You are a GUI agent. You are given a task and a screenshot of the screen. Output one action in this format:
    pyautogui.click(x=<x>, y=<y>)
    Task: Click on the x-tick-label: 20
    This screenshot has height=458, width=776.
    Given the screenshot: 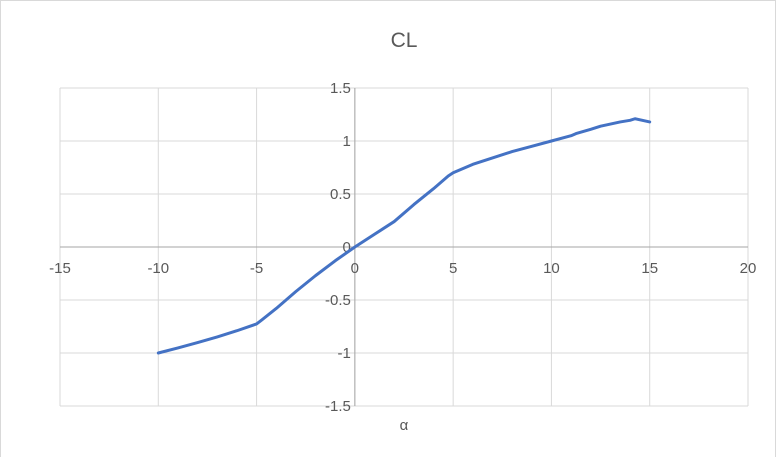 What is the action you would take?
    pyautogui.click(x=748, y=268)
    